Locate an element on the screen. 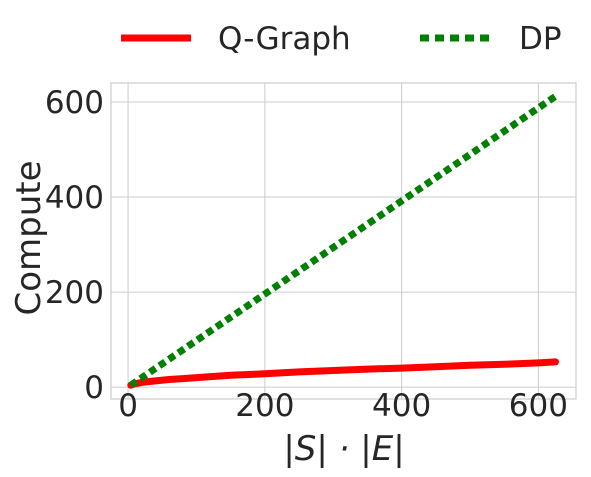  y-tick-label: 200 is located at coordinates (74, 293).